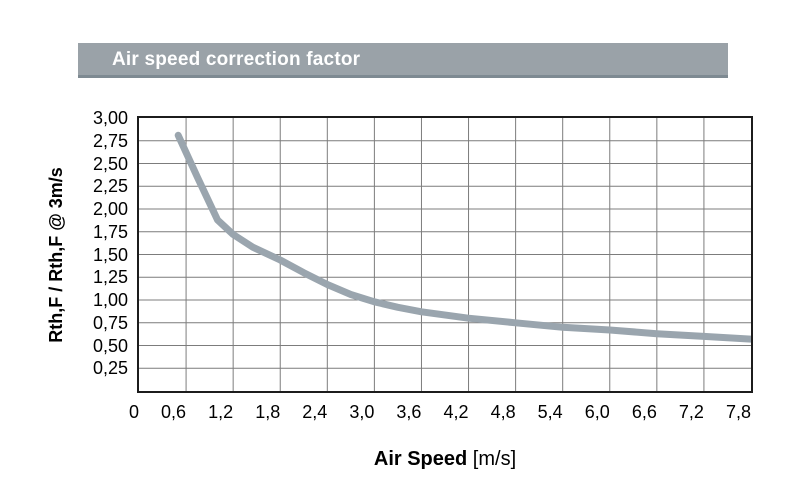 This screenshot has width=800, height=500. Describe the element at coordinates (110, 277) in the screenshot. I see `y-tick-label: 1,25` at that location.